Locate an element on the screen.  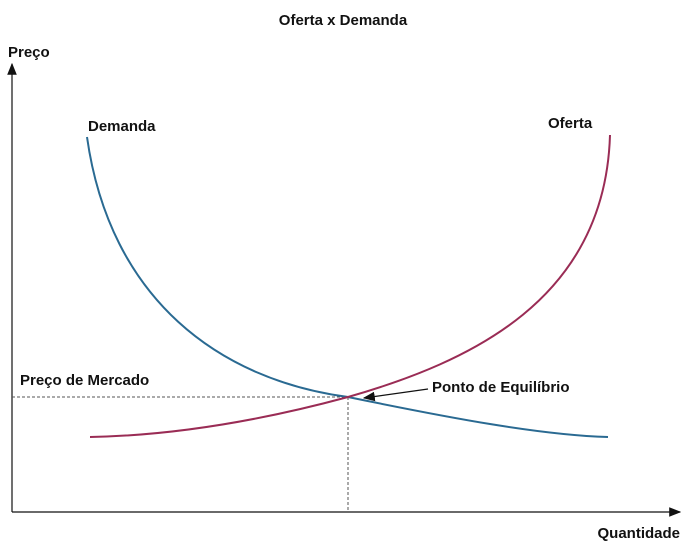
y-axis-label: Preço is located at coordinates (29, 52).